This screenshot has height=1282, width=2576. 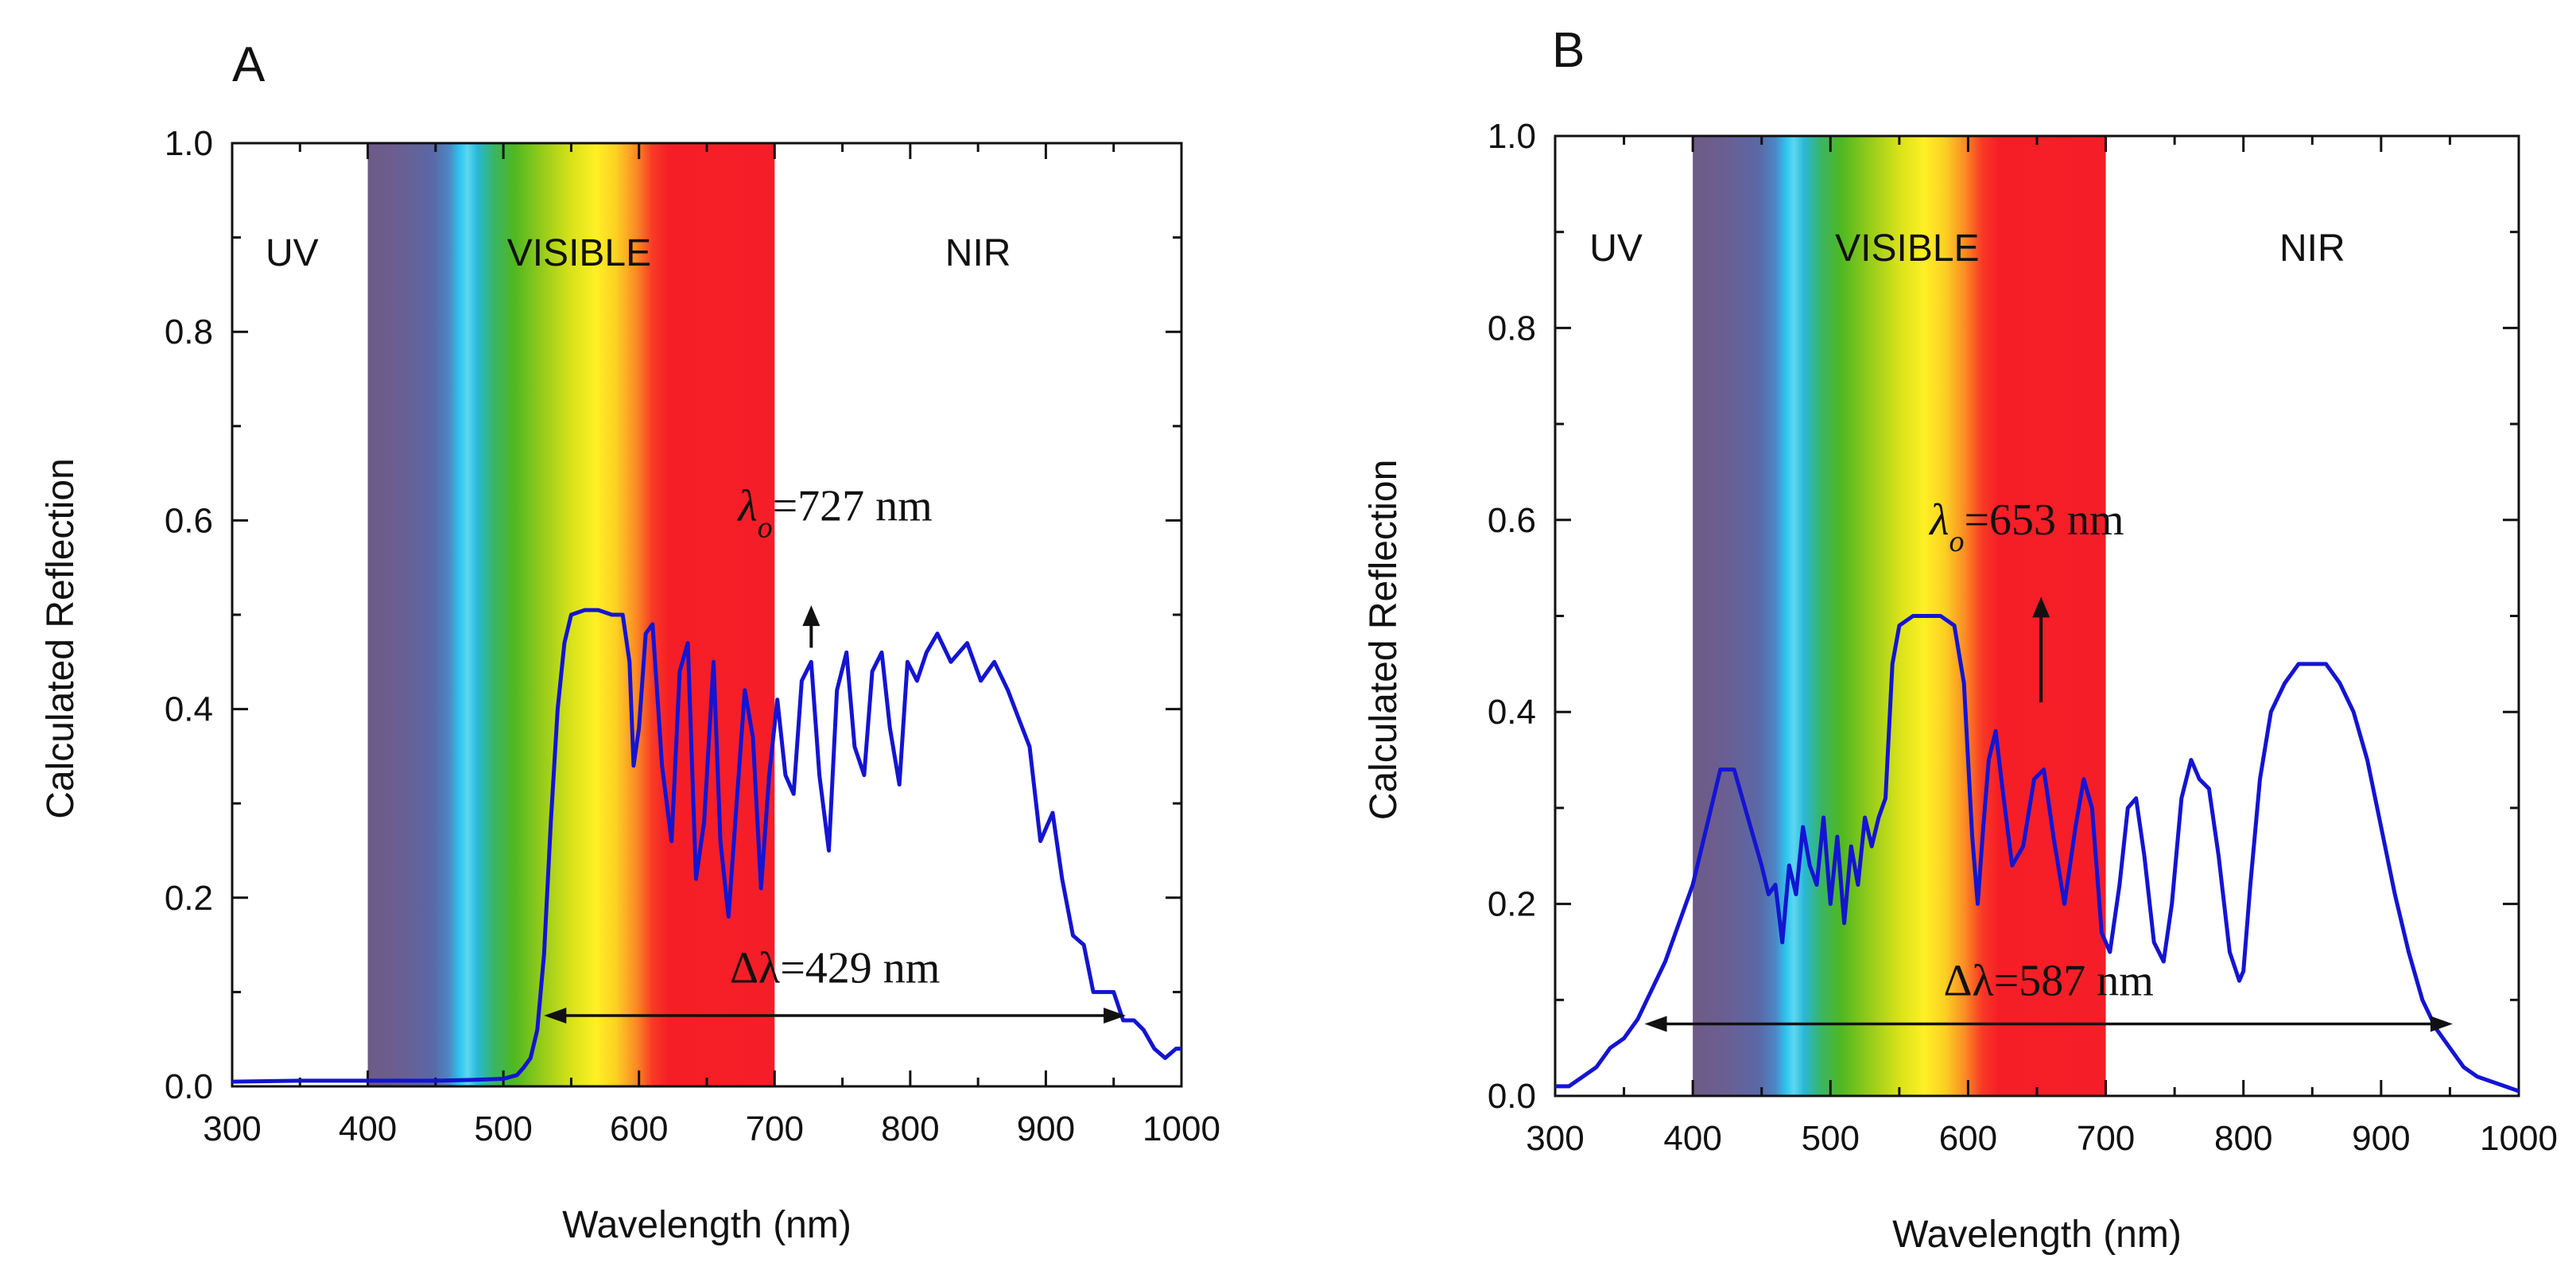 I want to click on bandwidth-value: =587 nm, so click(x=2074, y=980).